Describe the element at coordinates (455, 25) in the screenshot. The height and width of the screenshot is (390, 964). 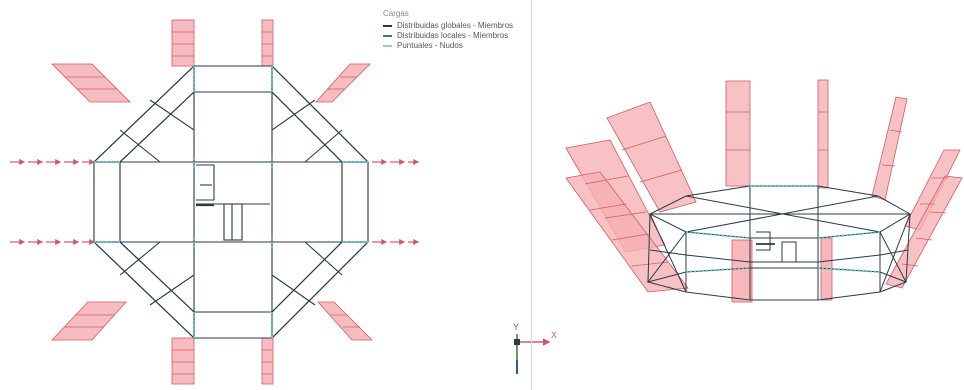
I see `legend-label-global: Distribuidas globales - Miembros` at that location.